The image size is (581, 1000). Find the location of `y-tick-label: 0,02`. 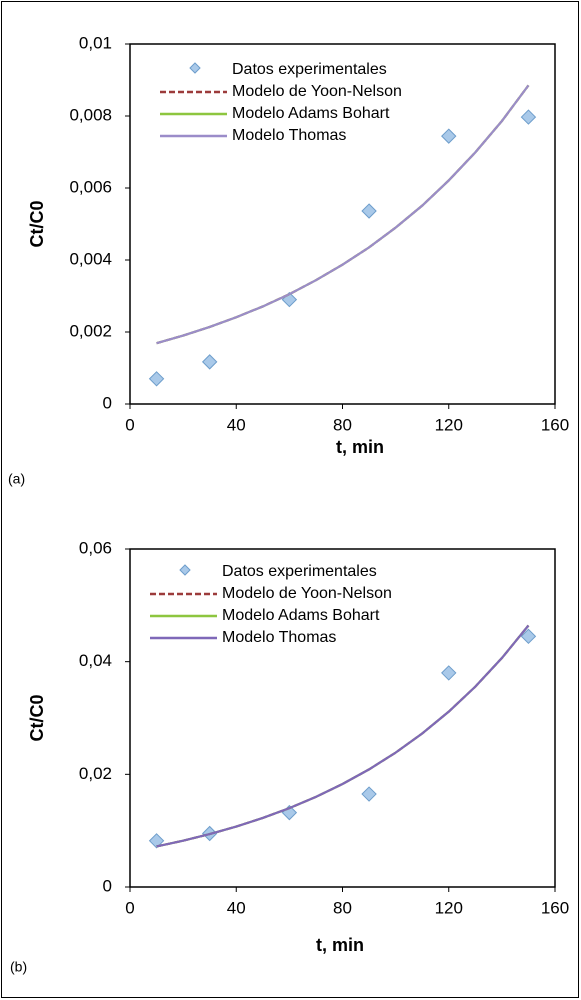

y-tick-label: 0,02 is located at coordinates (95, 773).